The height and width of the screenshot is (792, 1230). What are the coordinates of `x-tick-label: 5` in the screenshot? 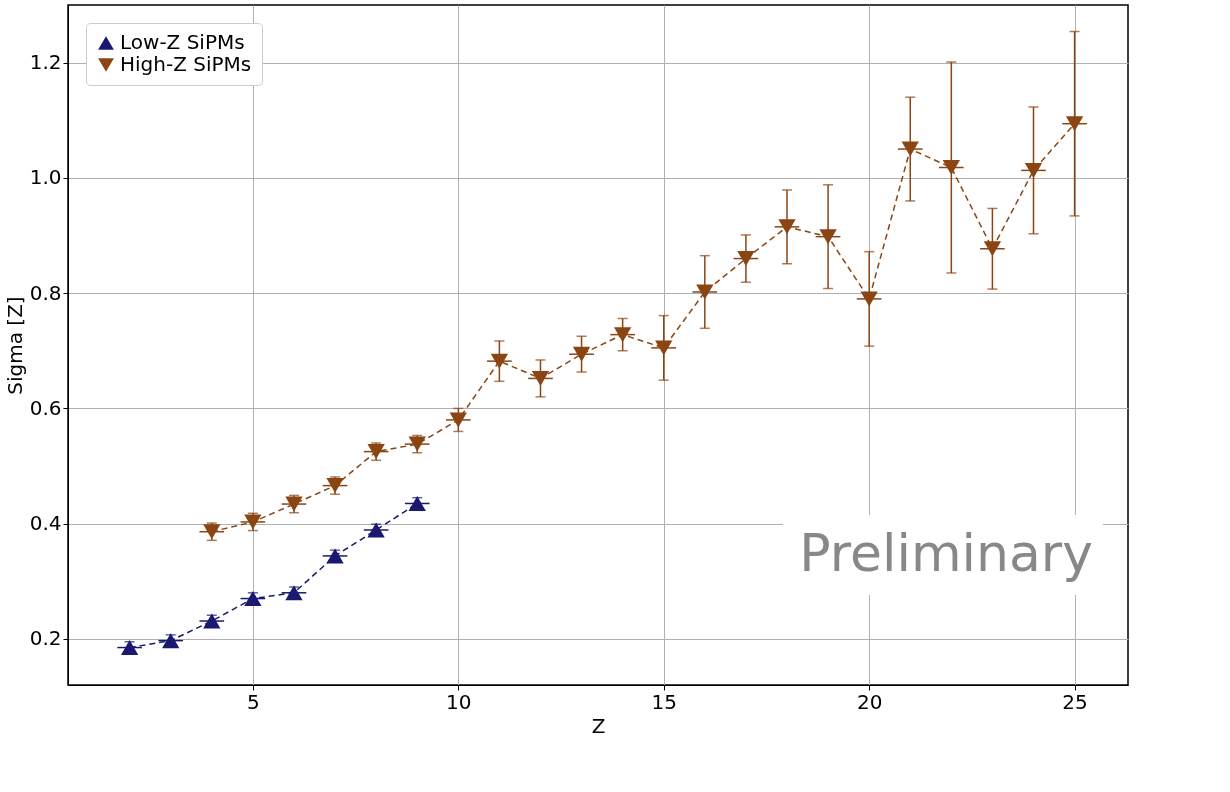 It's located at (253, 701).